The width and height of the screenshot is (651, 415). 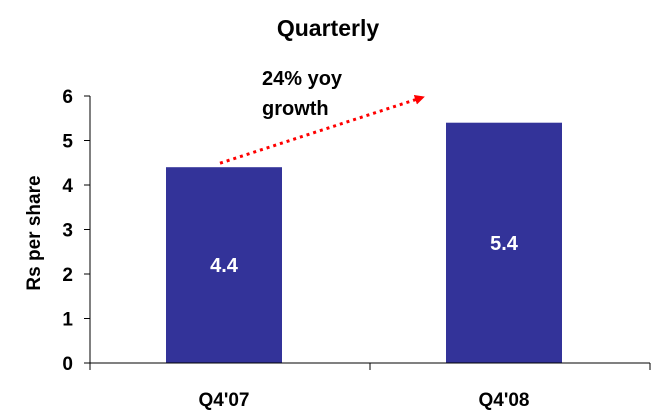 What do you see at coordinates (67, 231) in the screenshot?
I see `y-tick-label: 3` at bounding box center [67, 231].